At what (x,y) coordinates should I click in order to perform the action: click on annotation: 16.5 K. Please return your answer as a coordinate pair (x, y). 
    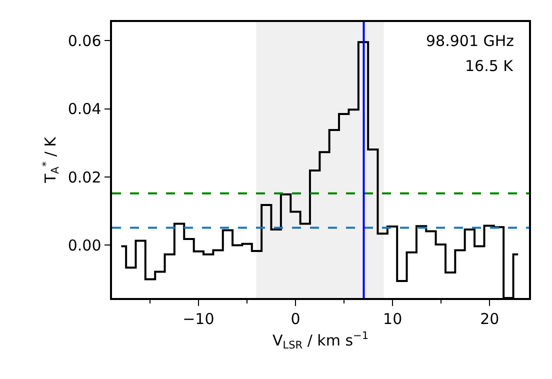
    Looking at the image, I should click on (489, 66).